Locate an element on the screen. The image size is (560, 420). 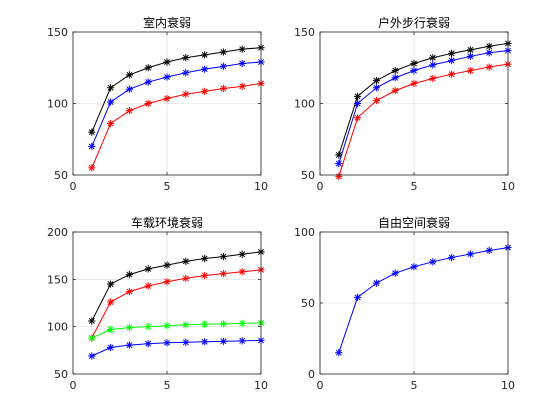
subplot-2-x-tick-label: 5 is located at coordinates (414, 186).